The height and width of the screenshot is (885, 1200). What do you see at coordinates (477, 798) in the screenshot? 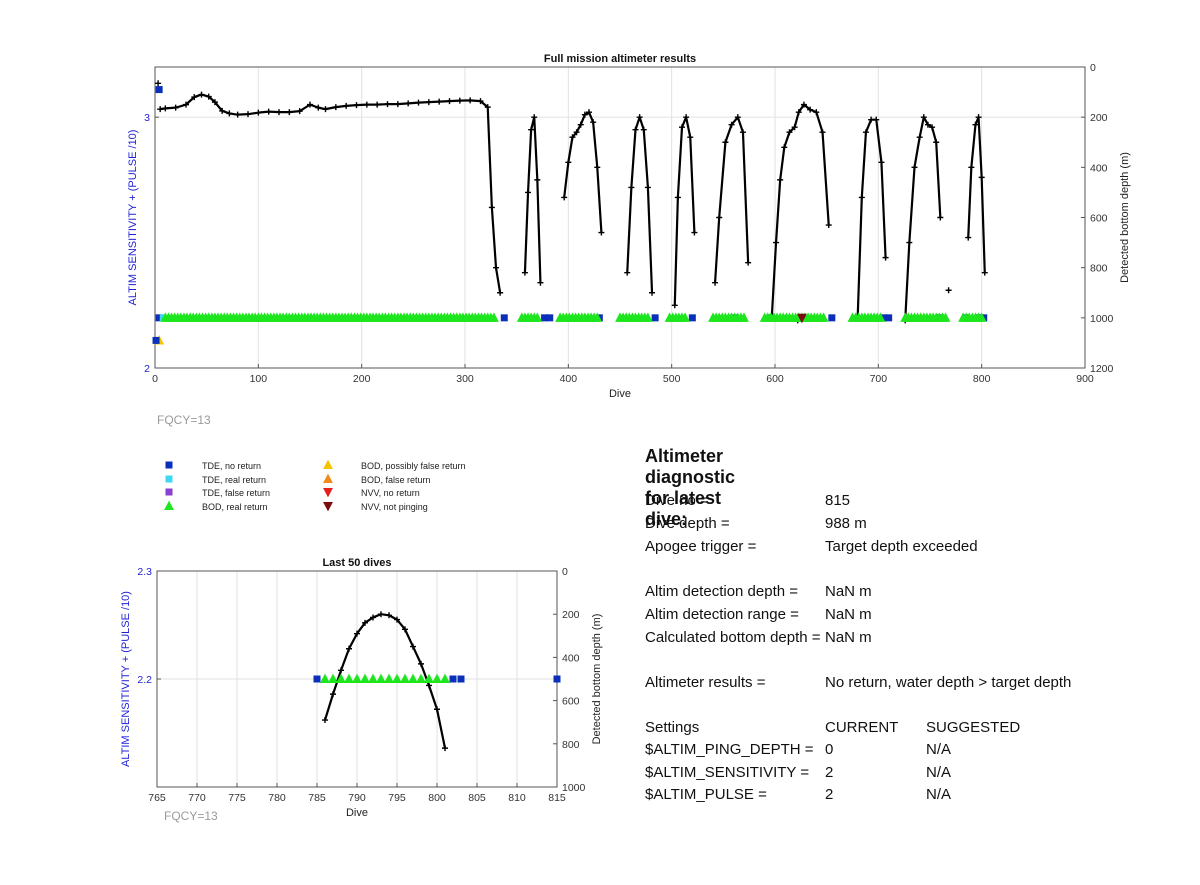
I see `x-tick-label: 805` at bounding box center [477, 798].